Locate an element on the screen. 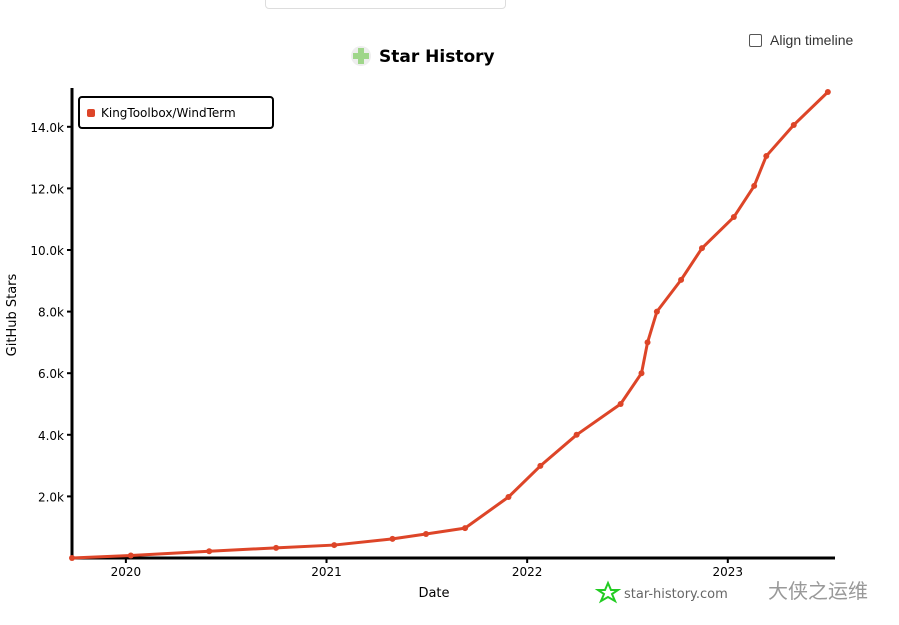 This screenshot has width=899, height=625. watermark-site: star-history.com is located at coordinates (676, 594).